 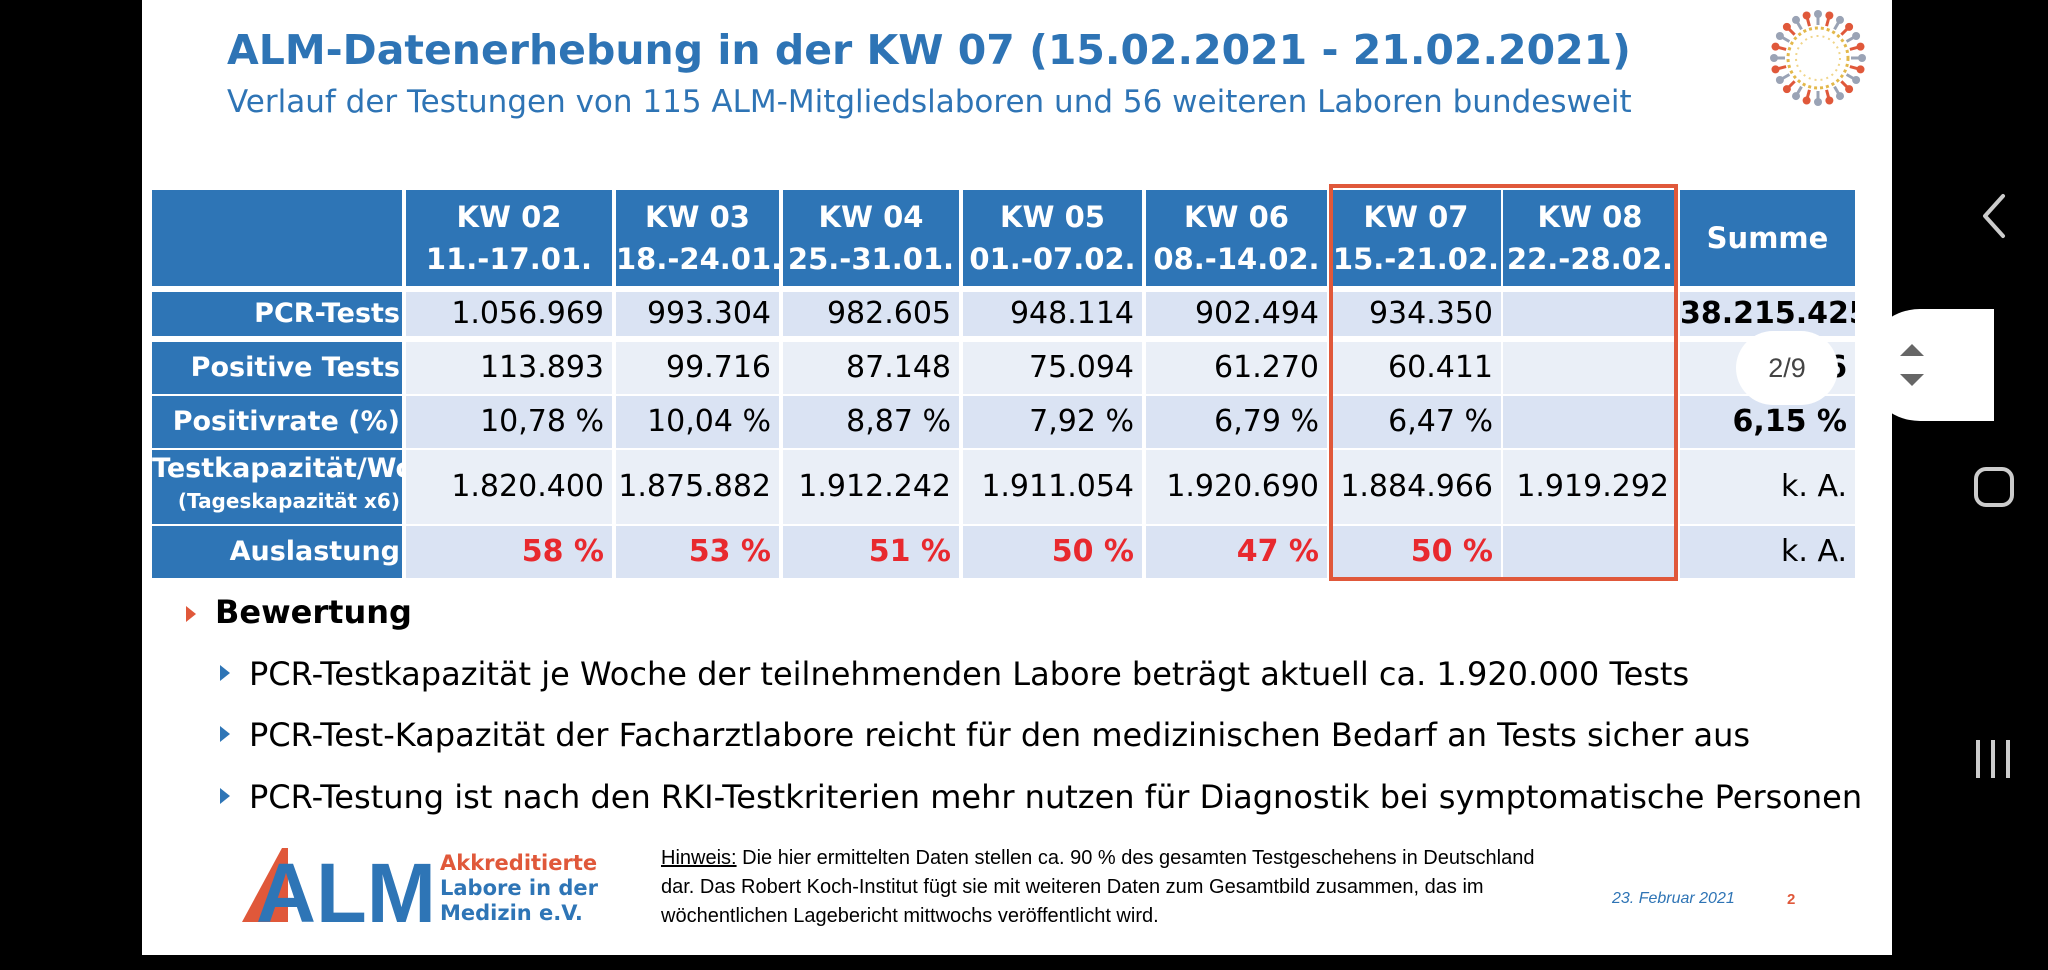 I want to click on column-week: KW 02, so click(x=509, y=217).